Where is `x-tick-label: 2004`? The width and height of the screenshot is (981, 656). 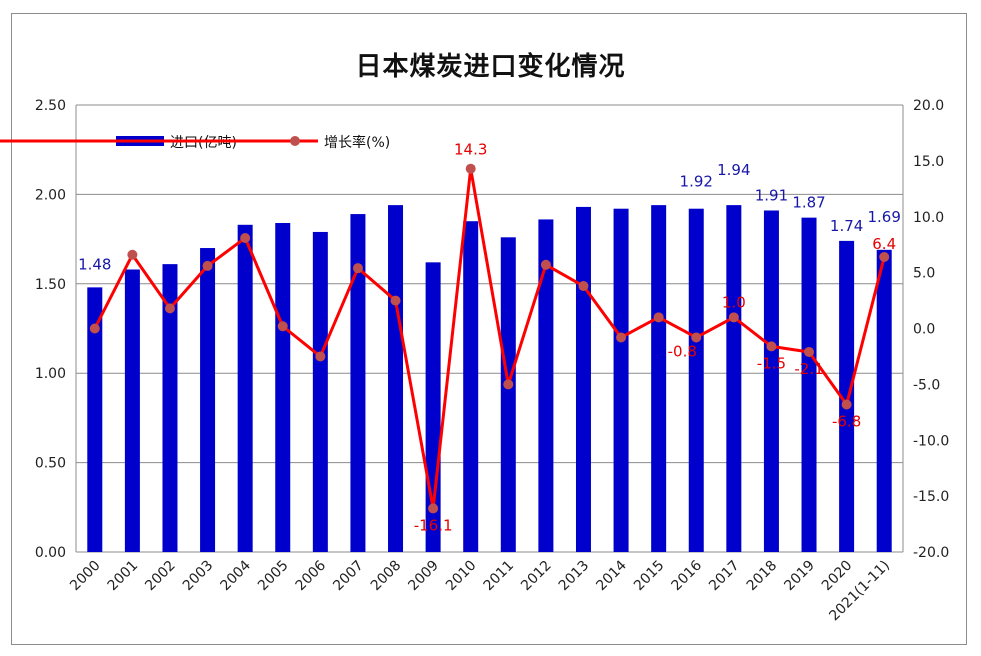 x-tick-label: 2004 is located at coordinates (235, 575).